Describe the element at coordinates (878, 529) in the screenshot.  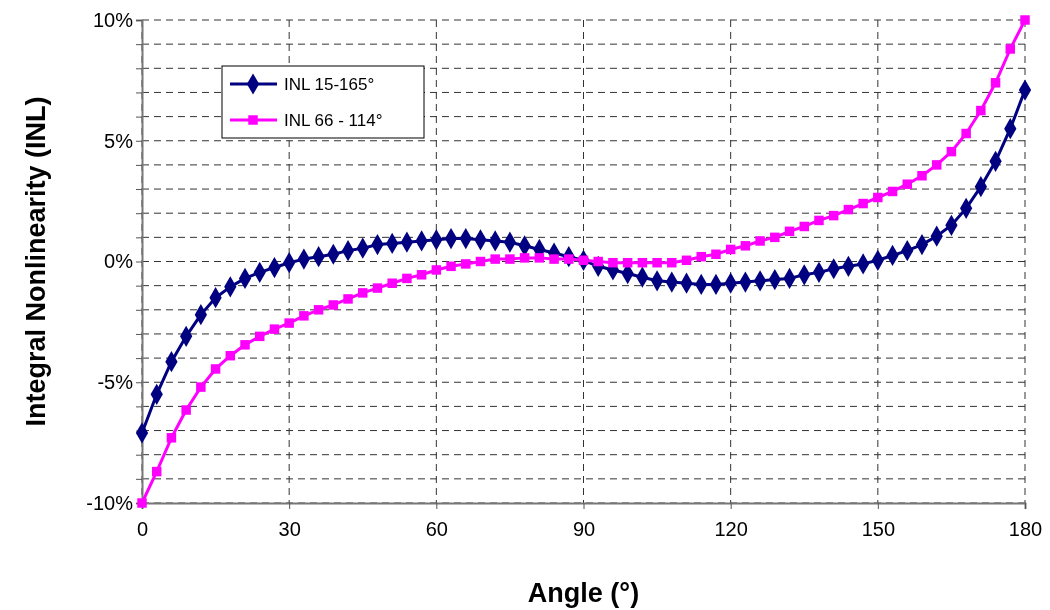
I see `x-tick-label: 150` at that location.